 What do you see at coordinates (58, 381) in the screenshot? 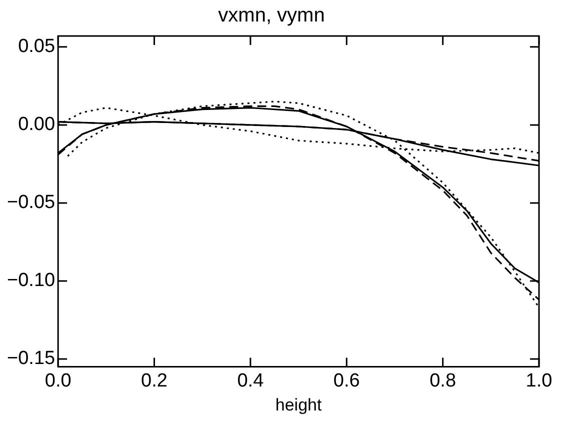
I see `x-tick-label: 0.0` at bounding box center [58, 381].